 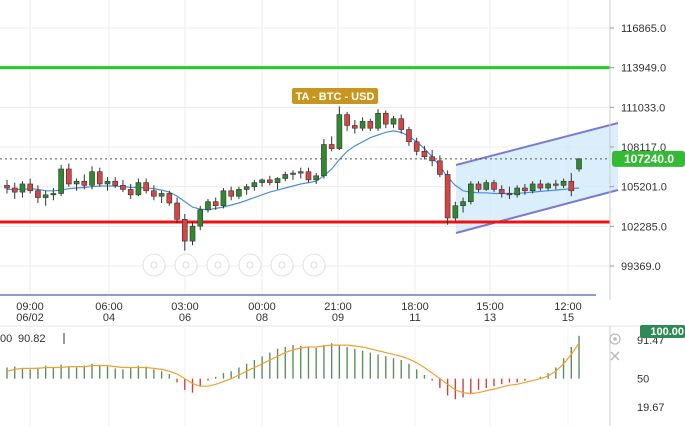 What do you see at coordinates (667, 332) in the screenshot?
I see `indicator-value-badge-text: 100.00` at bounding box center [667, 332].